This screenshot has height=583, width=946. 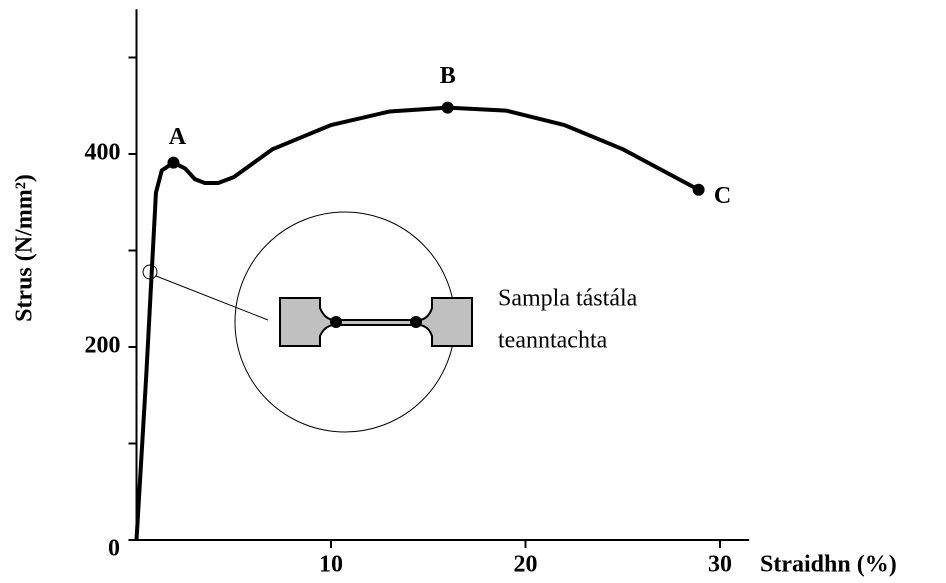 I want to click on y-tick-label: 400, so click(x=103, y=153).